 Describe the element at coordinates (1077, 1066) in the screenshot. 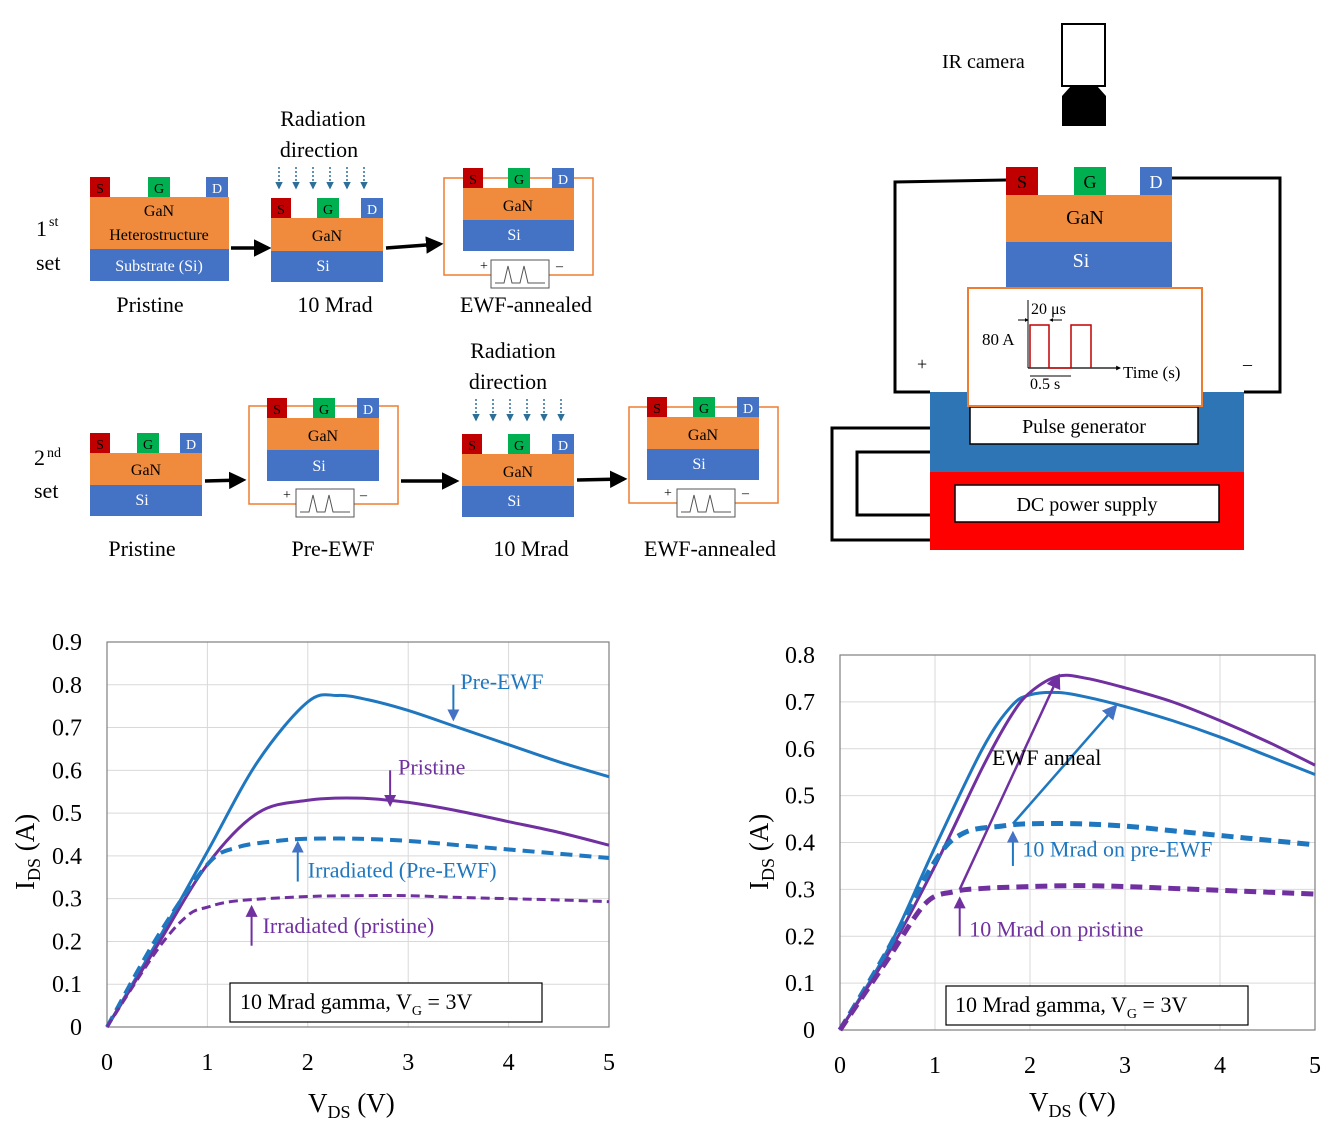

I see `chart-right-x-ticks: 0 1 2 3 4 5` at that location.